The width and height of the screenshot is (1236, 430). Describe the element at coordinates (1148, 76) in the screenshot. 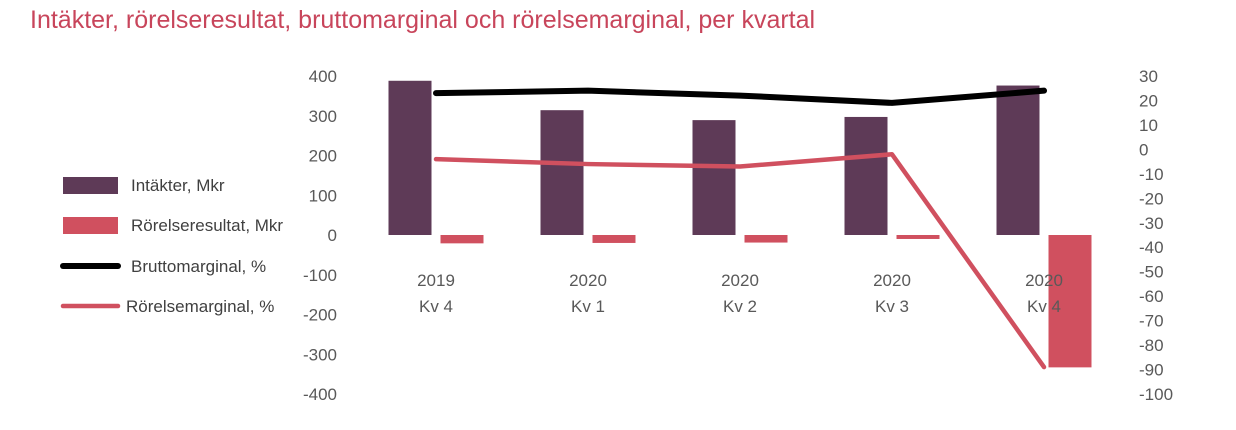

I see `right-tick-label: 30` at that location.